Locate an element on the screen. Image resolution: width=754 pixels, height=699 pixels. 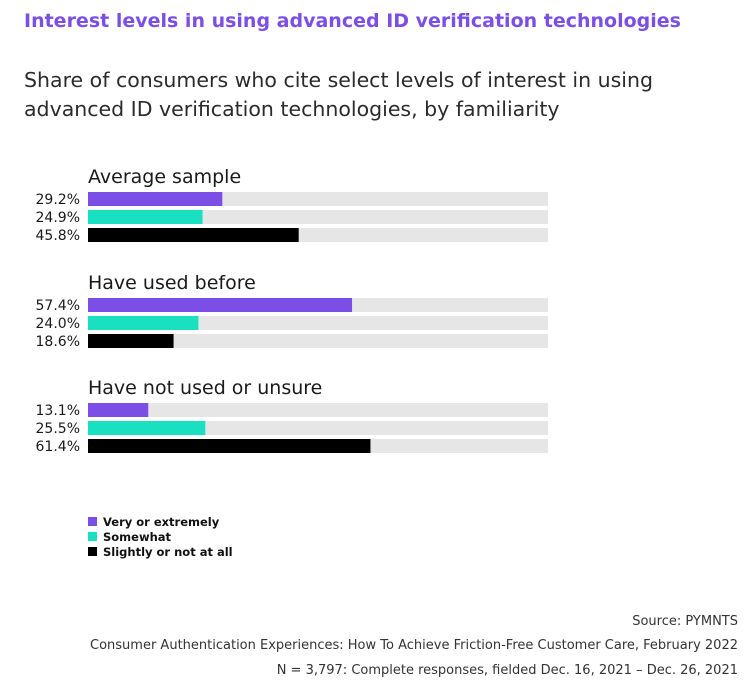
data-label: 24.9% is located at coordinates (58, 218).